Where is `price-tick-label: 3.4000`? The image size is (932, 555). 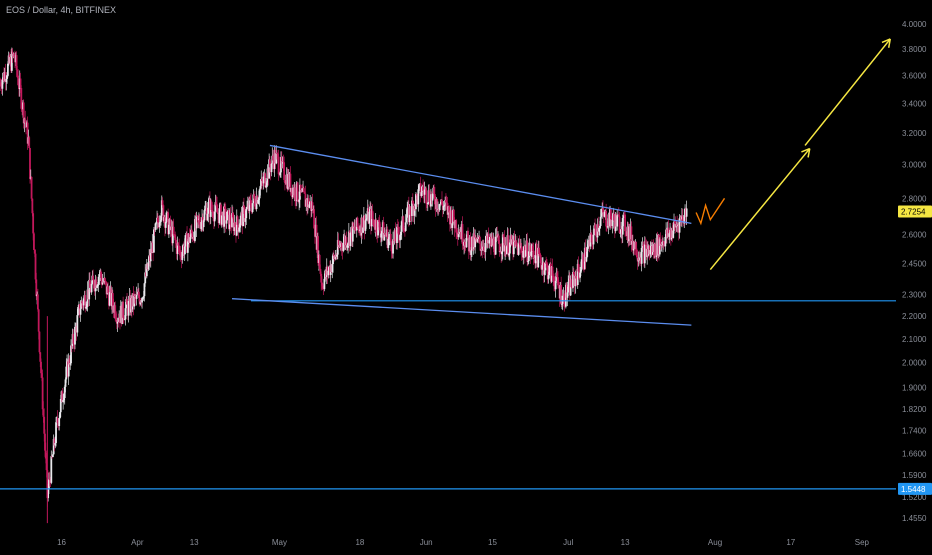 price-tick-label: 3.4000 is located at coordinates (914, 103).